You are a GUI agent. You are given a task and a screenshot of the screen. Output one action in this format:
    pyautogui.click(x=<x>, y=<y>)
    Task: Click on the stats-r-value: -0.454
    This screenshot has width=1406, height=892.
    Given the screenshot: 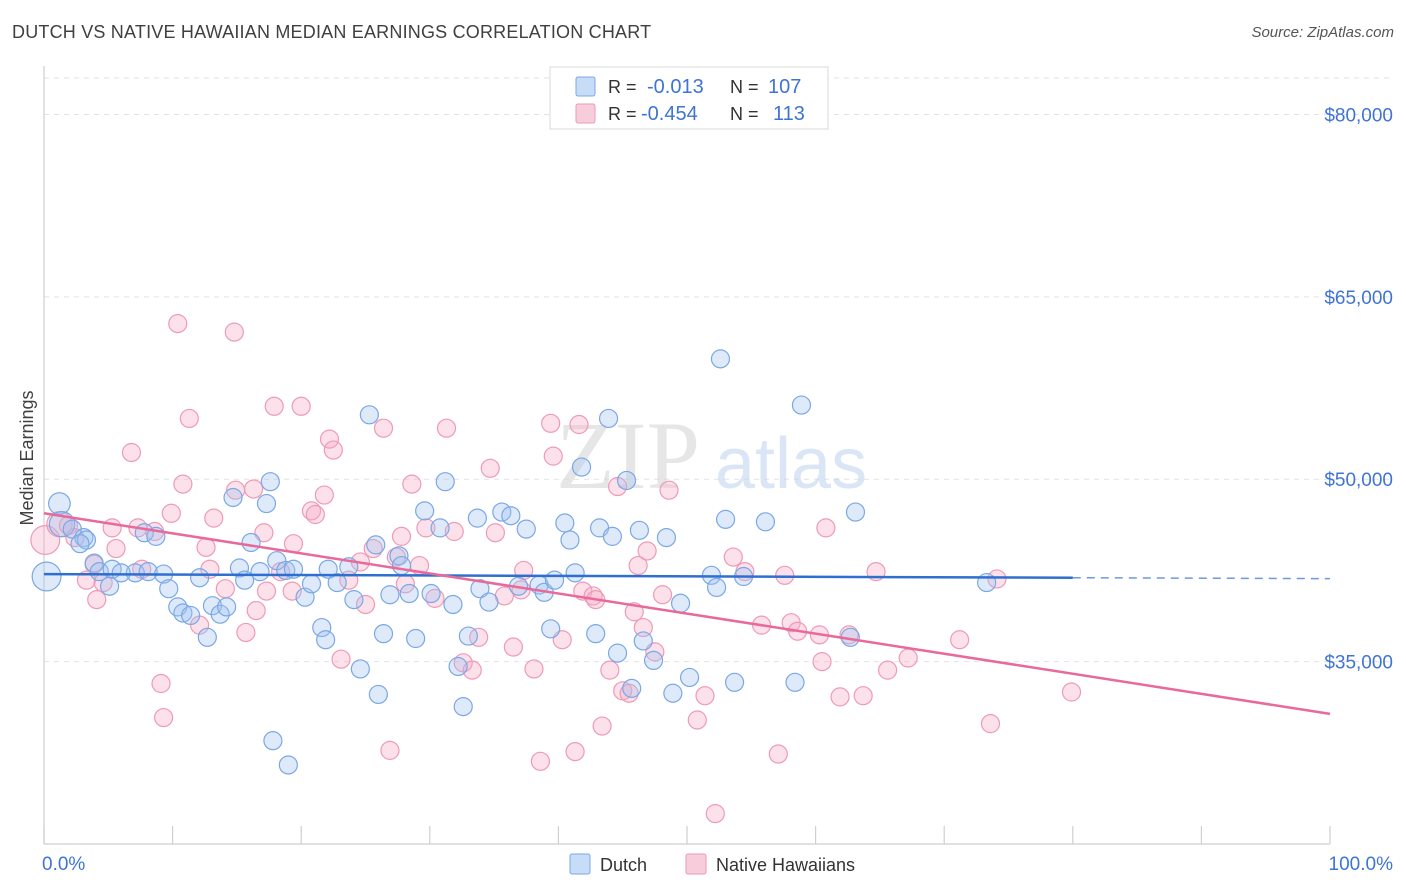 What is the action you would take?
    pyautogui.click(x=669, y=114)
    